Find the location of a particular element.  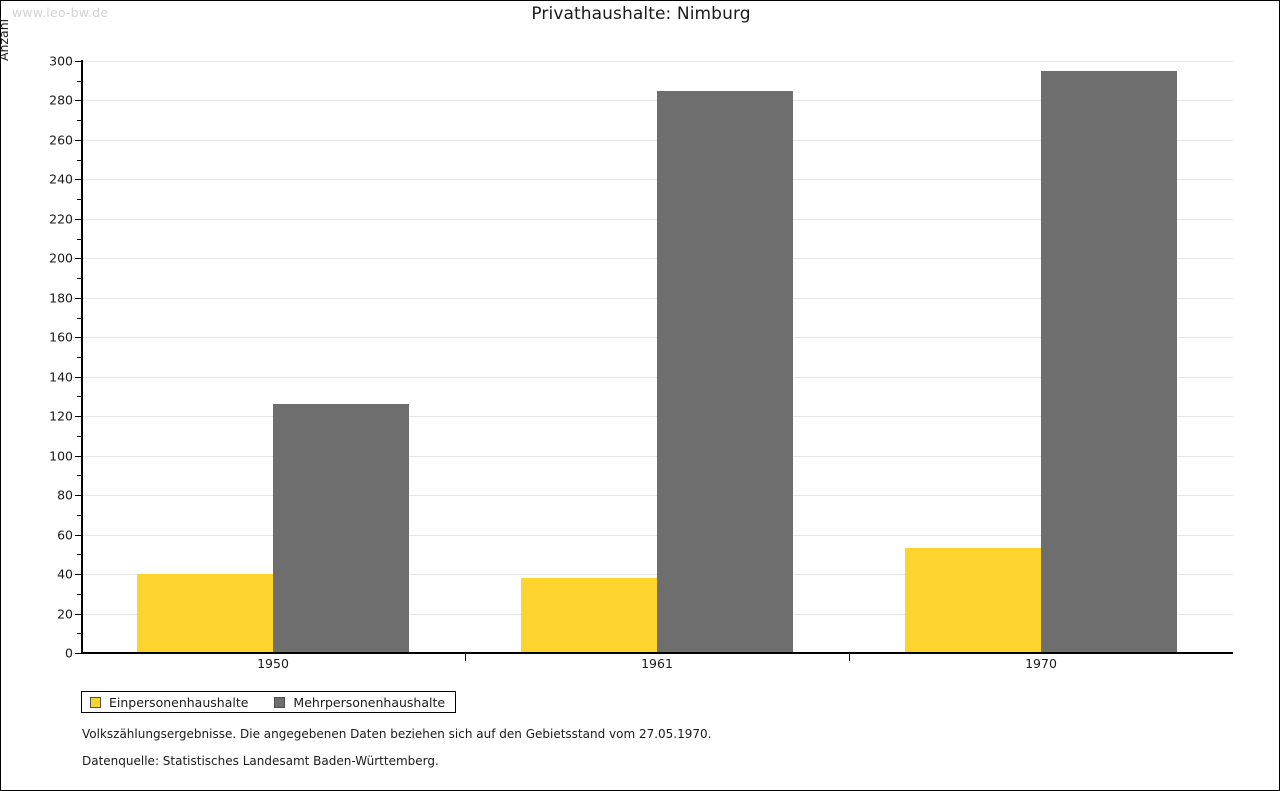

chart-title: Privathaushalte: Nimburg is located at coordinates (641, 14).